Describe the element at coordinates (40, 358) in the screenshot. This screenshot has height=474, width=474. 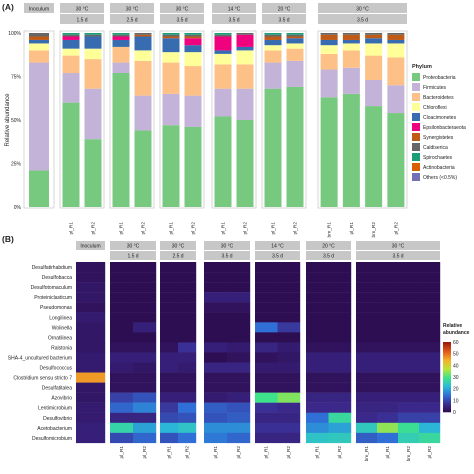
I see `row-label: SHA-4_uncultured bacterium` at that location.